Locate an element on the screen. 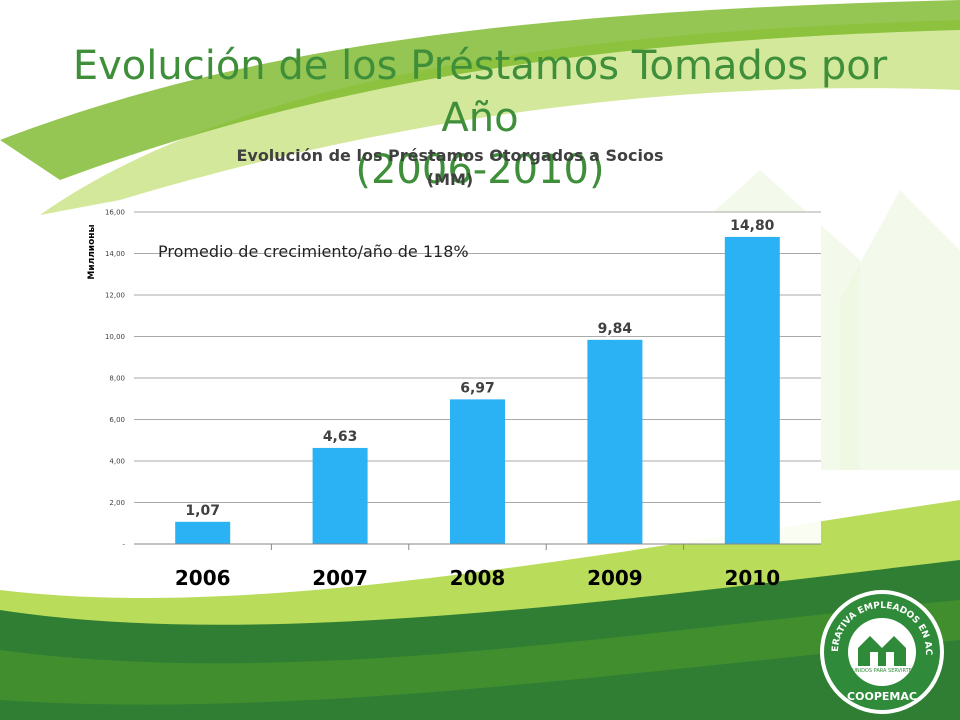 The image size is (960, 720). y-tick-label: 2,00 is located at coordinates (117, 503).